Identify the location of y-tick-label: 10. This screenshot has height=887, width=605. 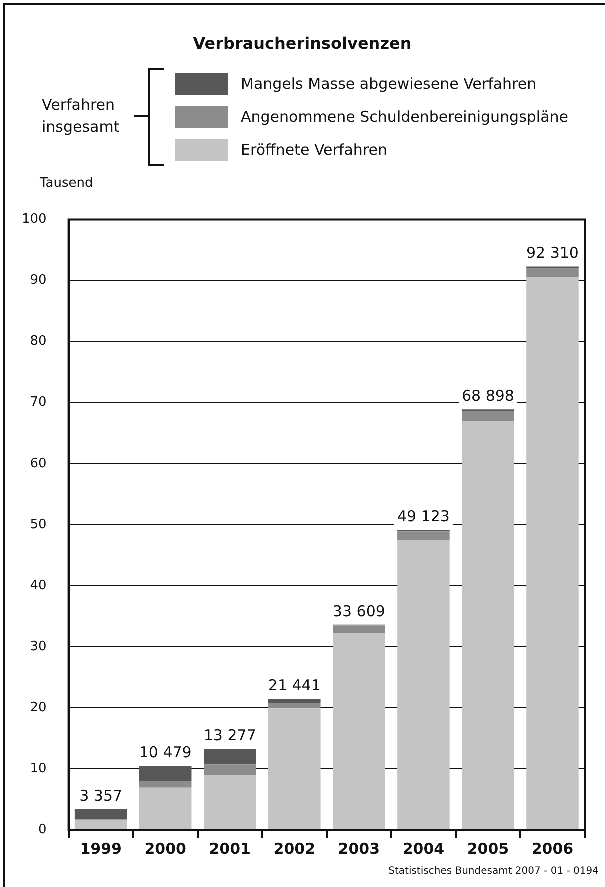
(38, 768).